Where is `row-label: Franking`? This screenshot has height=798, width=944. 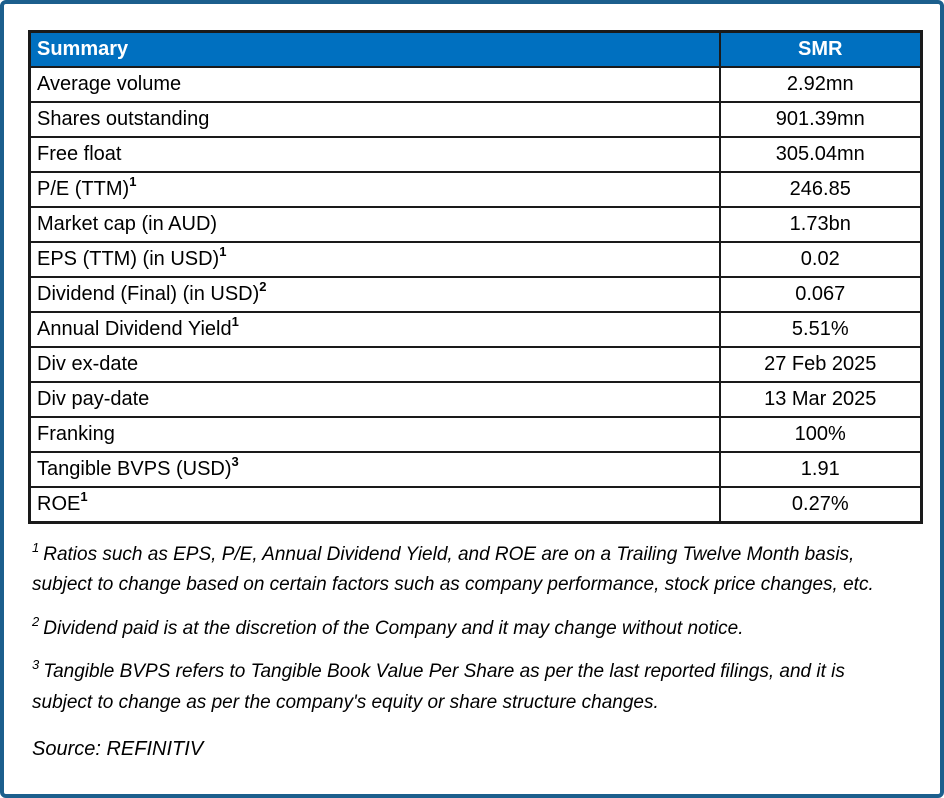
row-label: Franking is located at coordinates (374, 434).